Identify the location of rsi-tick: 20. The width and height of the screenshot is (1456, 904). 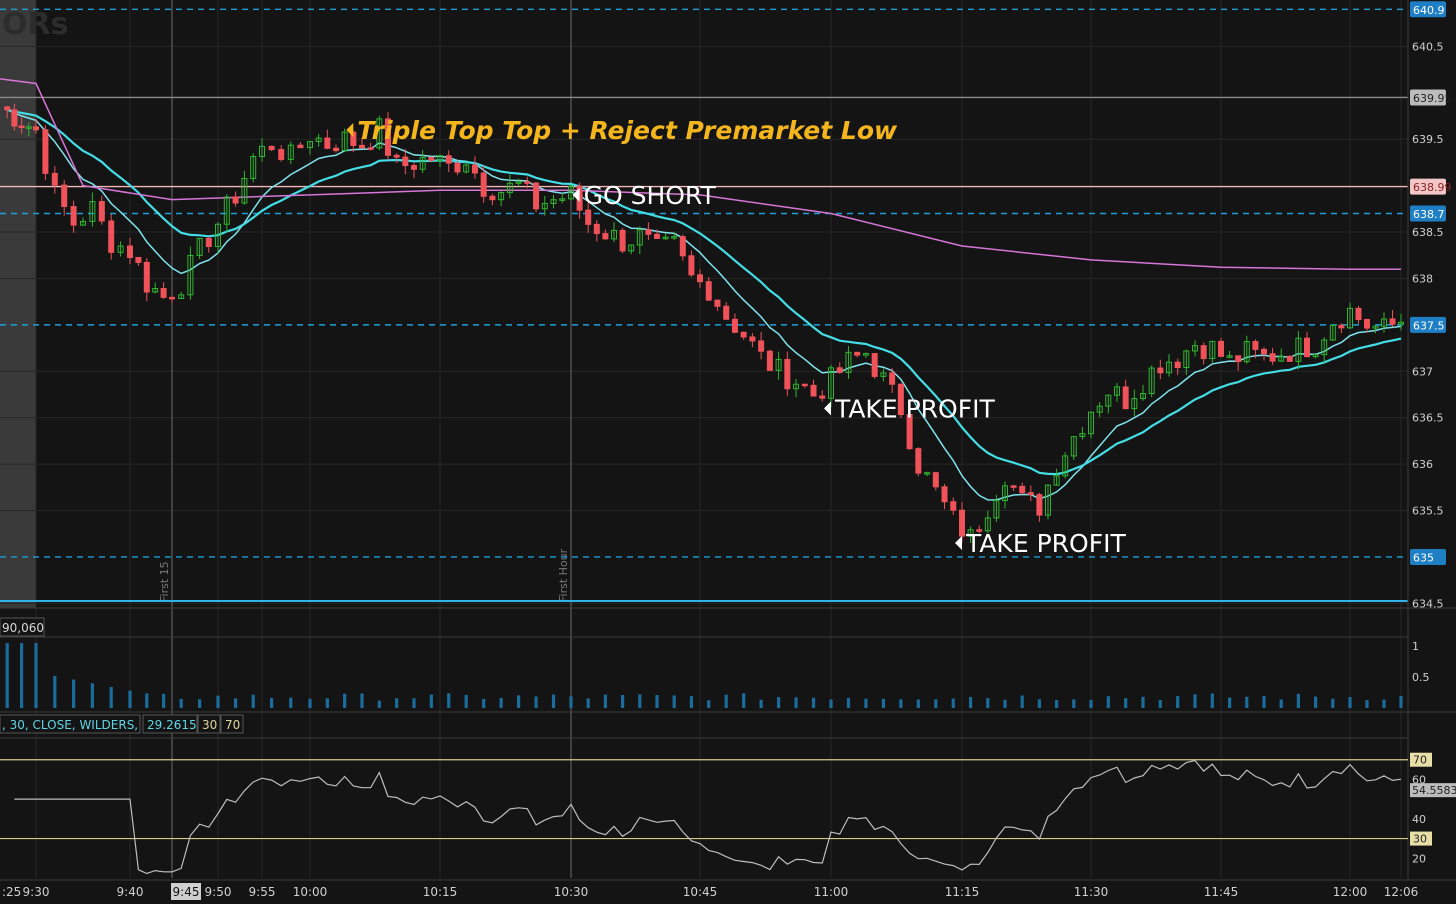
(1419, 858).